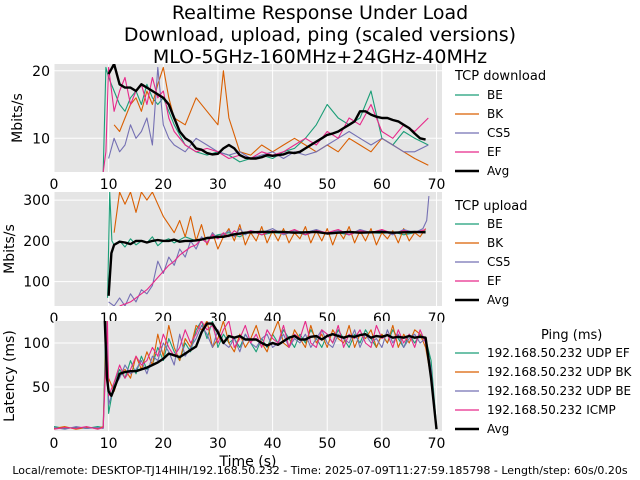 The width and height of the screenshot is (640, 480). What do you see at coordinates (491, 206) in the screenshot?
I see `legend-title: TCP upload` at bounding box center [491, 206].